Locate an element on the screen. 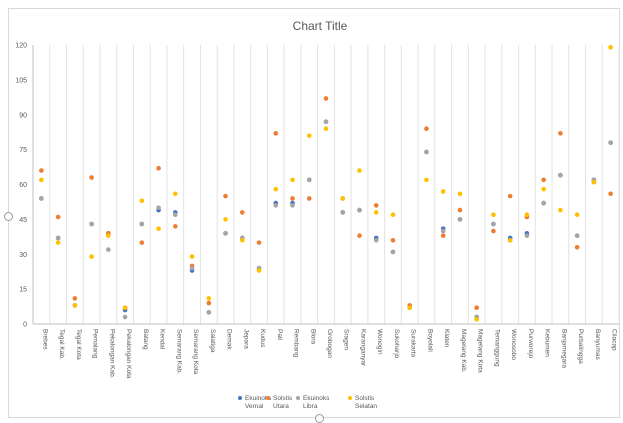 Image resolution: width=623 pixels, height=423 pixels. resize-handle-left is located at coordinates (8, 216).